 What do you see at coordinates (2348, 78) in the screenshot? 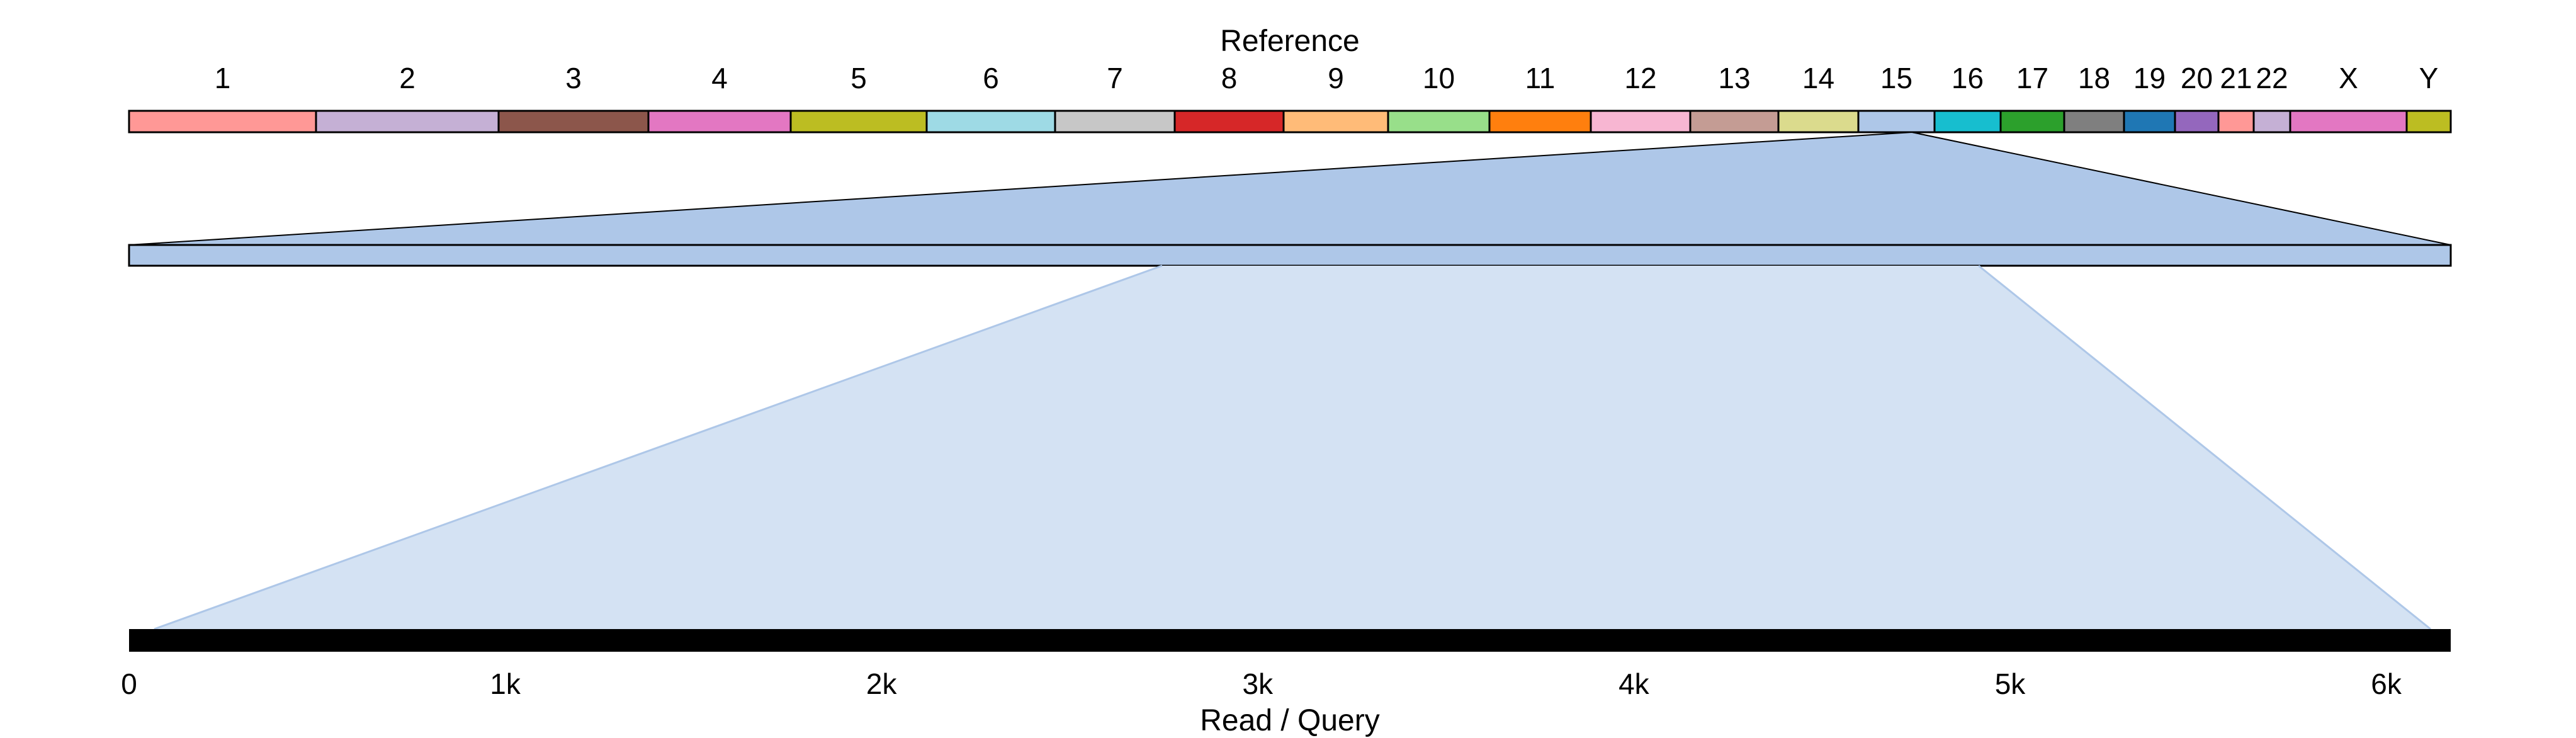
I see `chromosome-label-x: X` at bounding box center [2348, 78].